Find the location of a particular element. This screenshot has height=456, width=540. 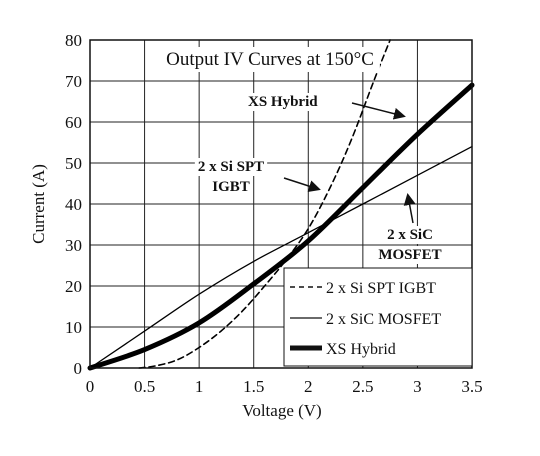

x-tick-label: 3.5 is located at coordinates (471, 386).